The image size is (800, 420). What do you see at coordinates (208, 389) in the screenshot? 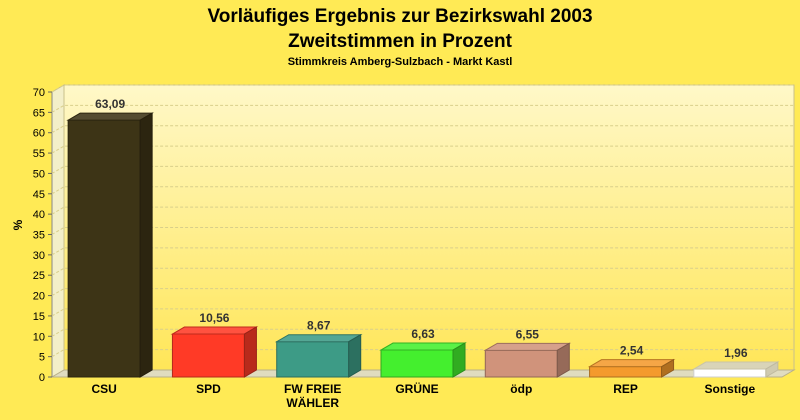
I see `x-tick-label: SPD` at bounding box center [208, 389].